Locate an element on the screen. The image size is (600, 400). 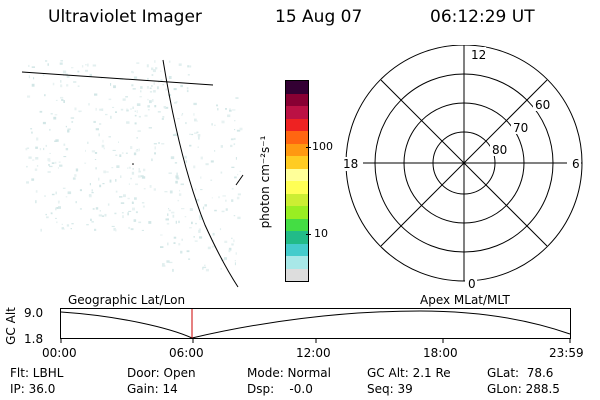
altitude-min-label: 1.8 is located at coordinates (34, 339).